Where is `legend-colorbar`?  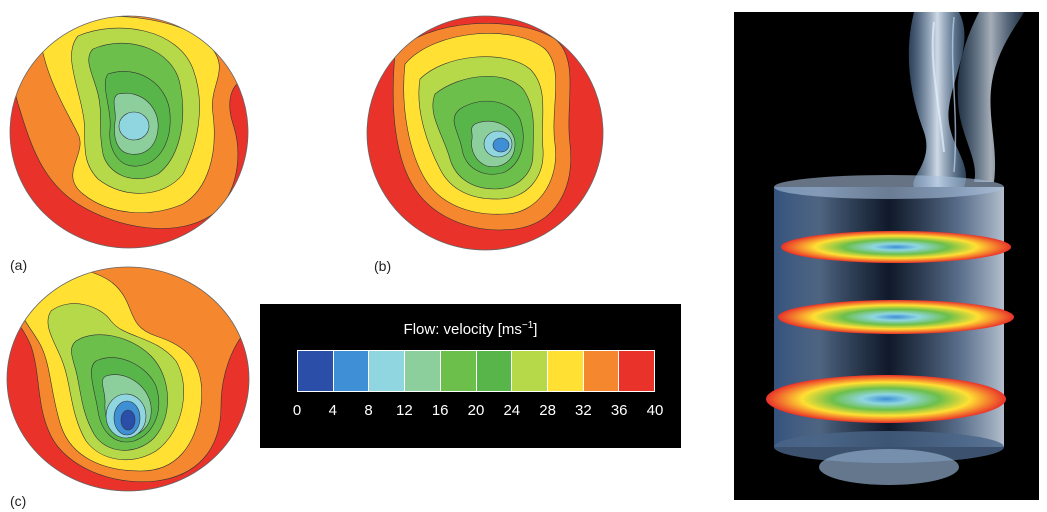 legend-colorbar is located at coordinates (476, 371).